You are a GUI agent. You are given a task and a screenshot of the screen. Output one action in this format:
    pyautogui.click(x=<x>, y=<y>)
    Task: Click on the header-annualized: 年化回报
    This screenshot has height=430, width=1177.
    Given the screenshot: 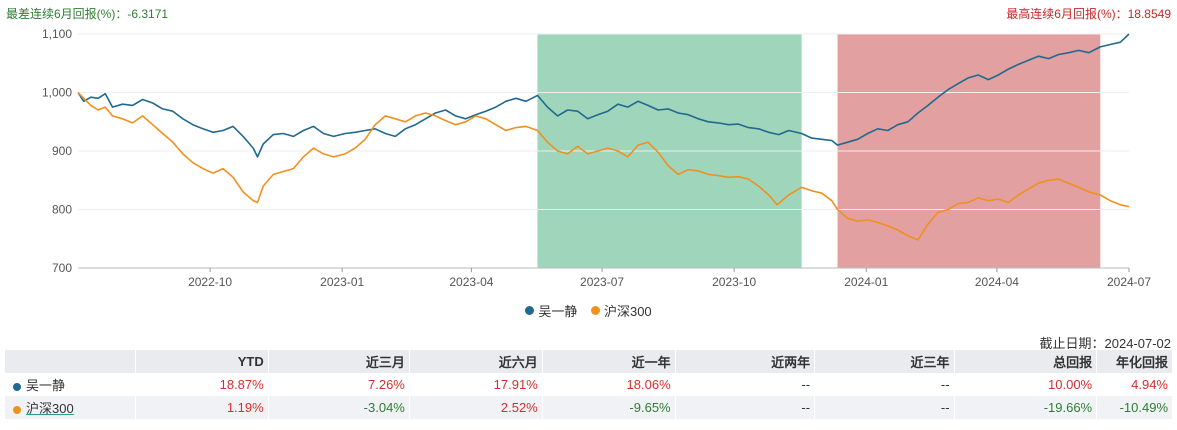 What is the action you would take?
    pyautogui.click(x=1134, y=361)
    